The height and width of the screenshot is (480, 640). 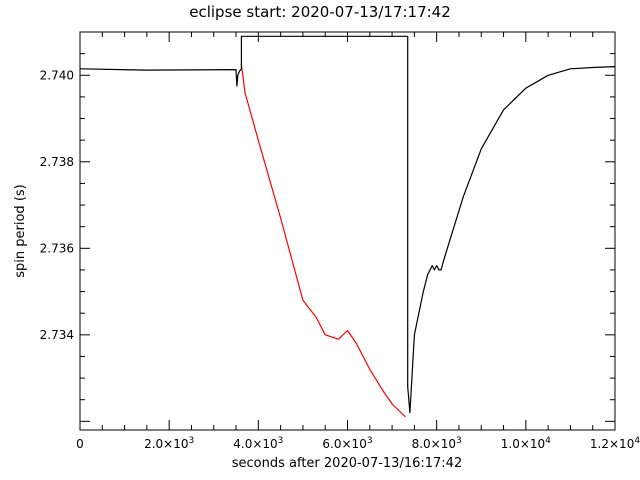 I want to click on x-tick-label: 4.0×103, so click(x=258, y=443).